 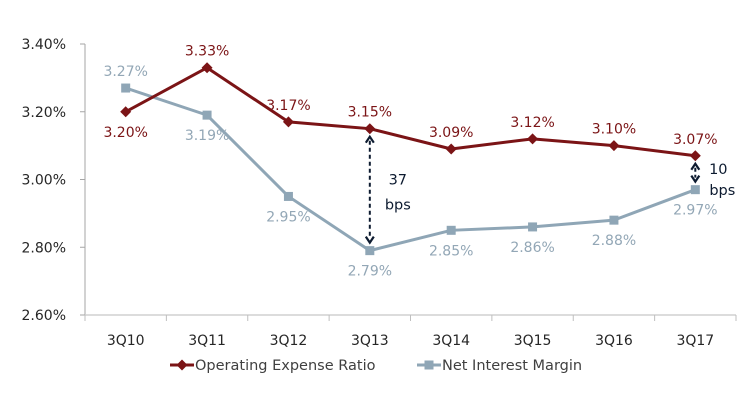 I want to click on spread-annotation: 37 bps, so click(x=387, y=189).